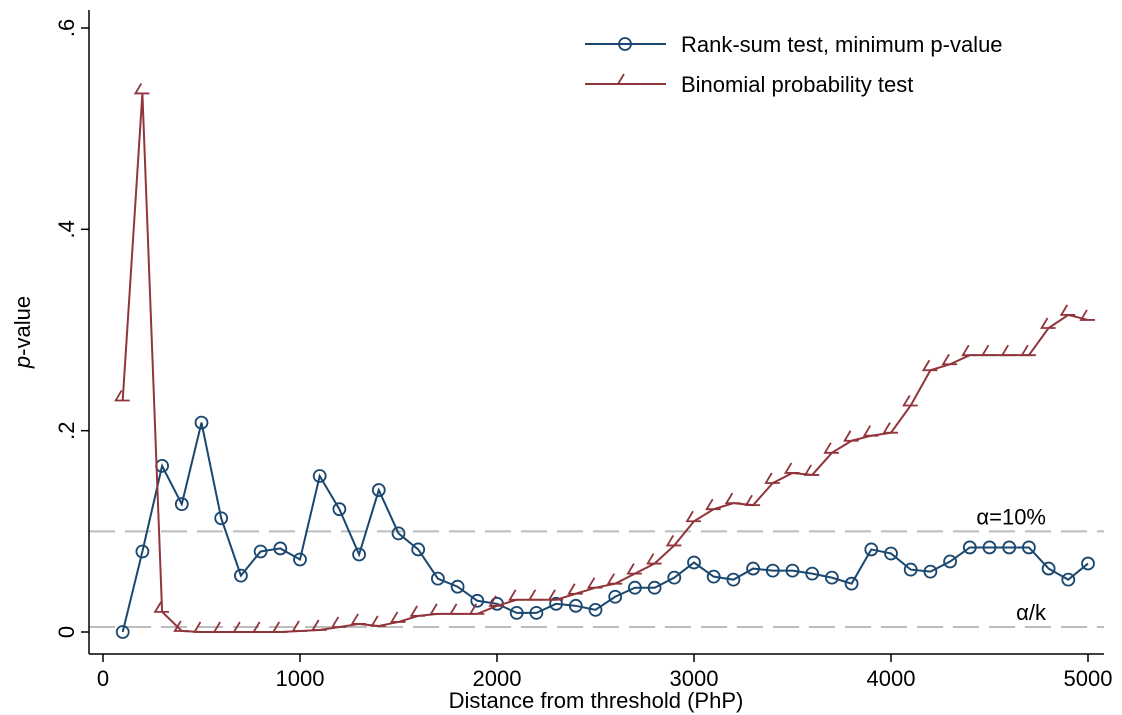 Image resolution: width=1122 pixels, height=715 pixels. Describe the element at coordinates (300, 678) in the screenshot. I see `x-tick-label: 1000` at that location.